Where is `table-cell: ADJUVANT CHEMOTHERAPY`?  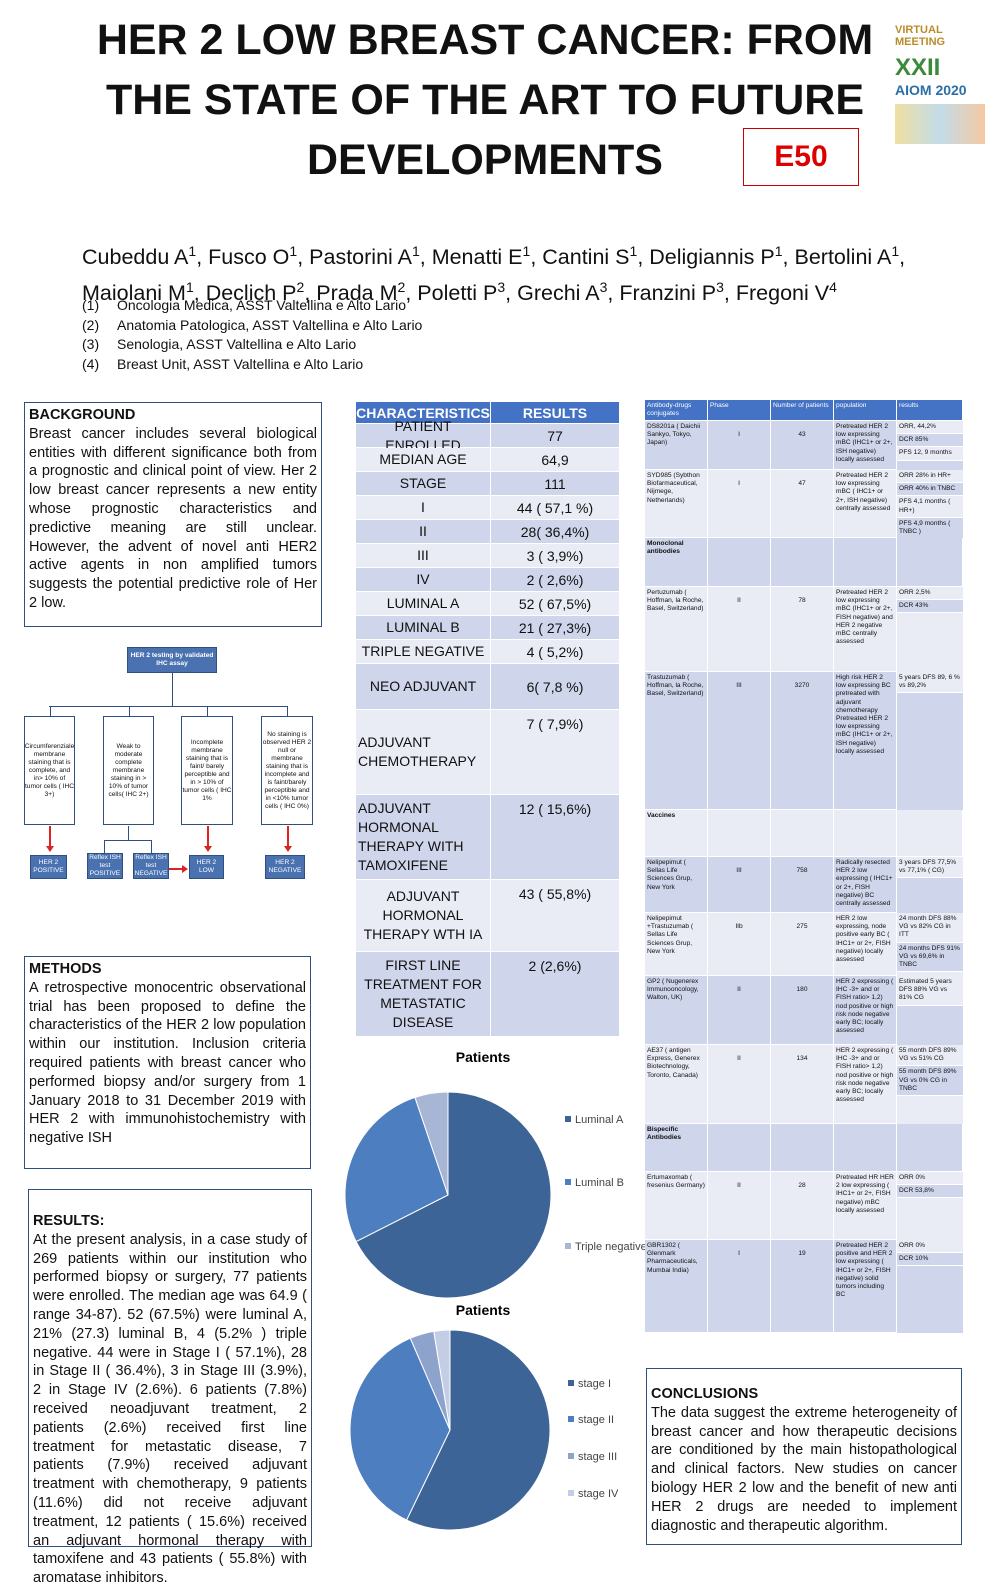 table-cell: ADJUVANT CHEMOTHERAPY is located at coordinates (423, 752).